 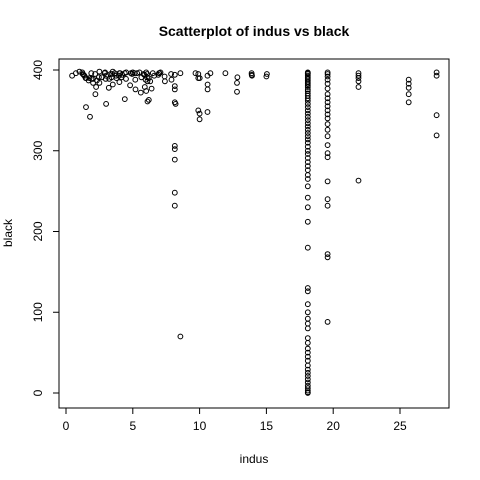 What do you see at coordinates (254, 31) in the screenshot?
I see `chart-title: Scatterplot of indus vs black` at bounding box center [254, 31].